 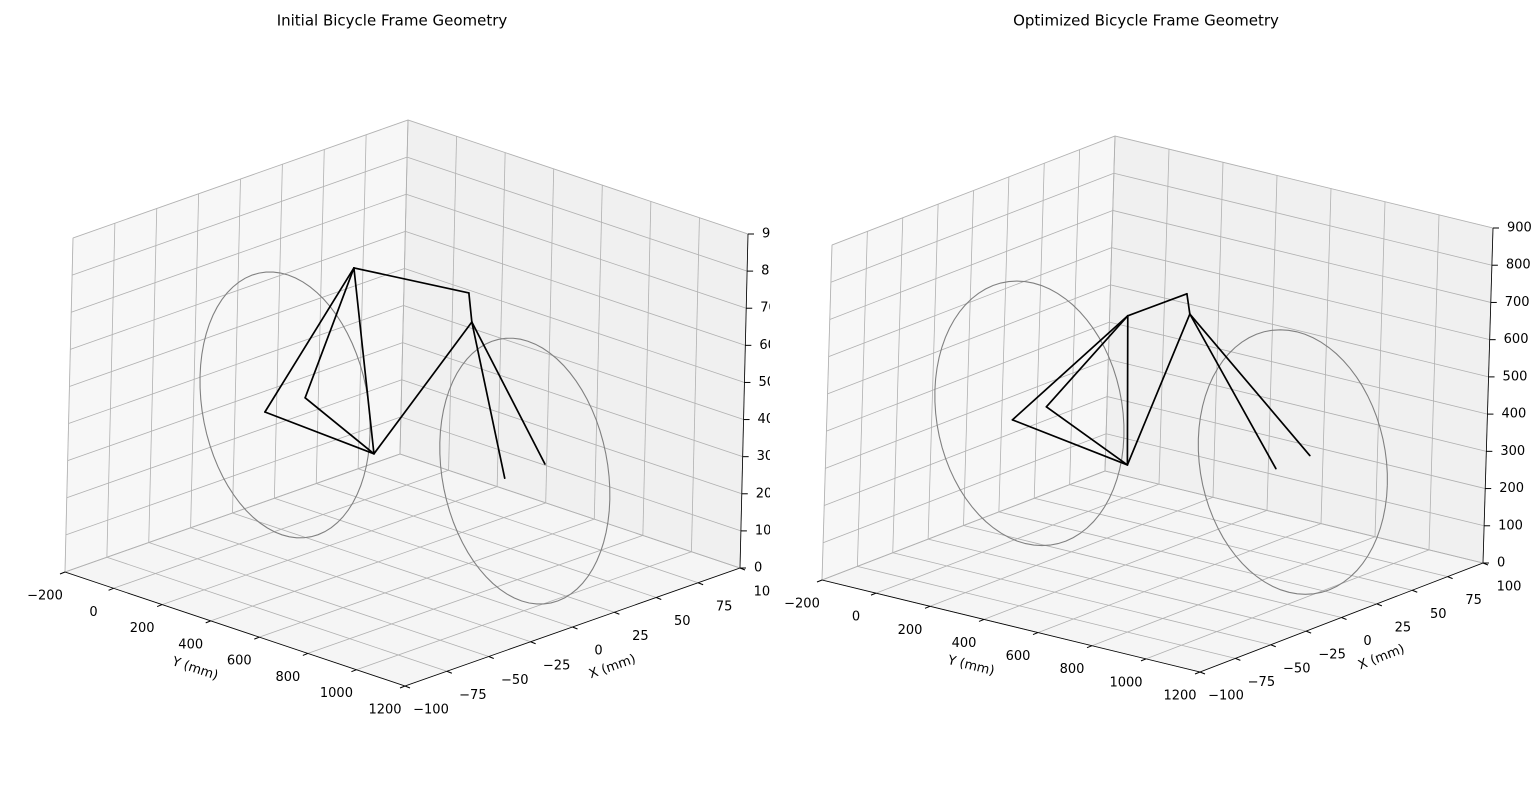 What do you see at coordinates (1125, 682) in the screenshot?
I see `y-tick-label: 1000` at bounding box center [1125, 682].